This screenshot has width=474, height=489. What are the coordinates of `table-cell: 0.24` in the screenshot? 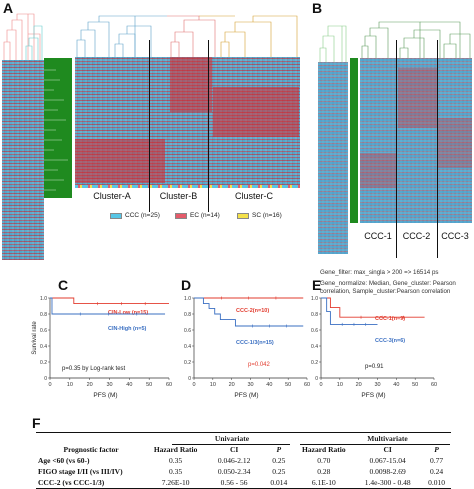 It's located at (436, 471).